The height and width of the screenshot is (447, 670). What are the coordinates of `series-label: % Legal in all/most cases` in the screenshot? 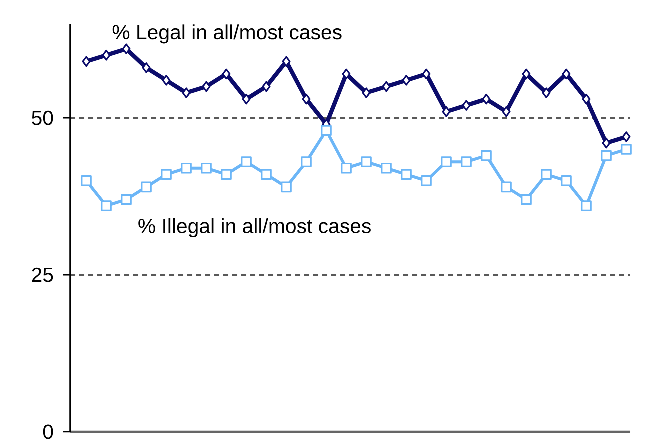 It's located at (227, 34).